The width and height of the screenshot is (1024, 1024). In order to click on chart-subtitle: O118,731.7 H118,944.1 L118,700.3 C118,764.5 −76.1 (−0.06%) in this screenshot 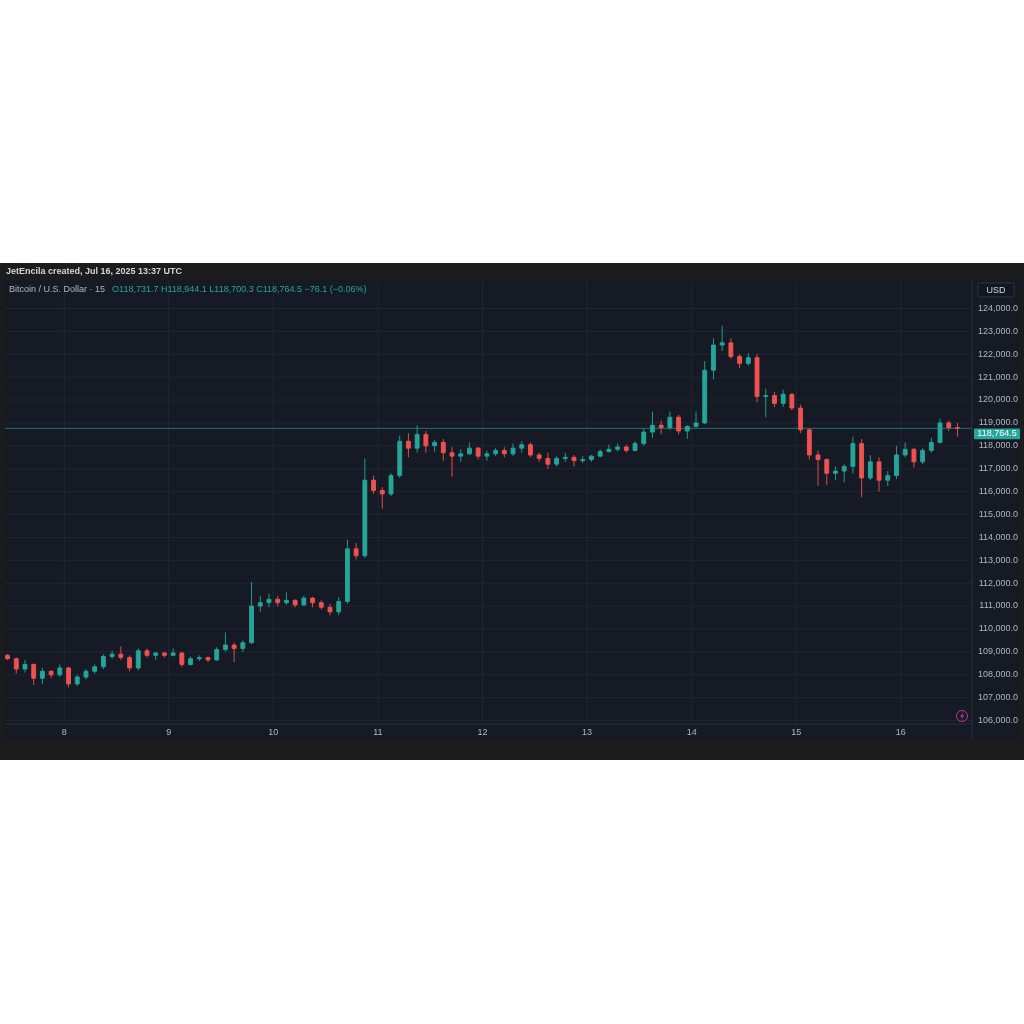, I will do `click(239, 289)`.